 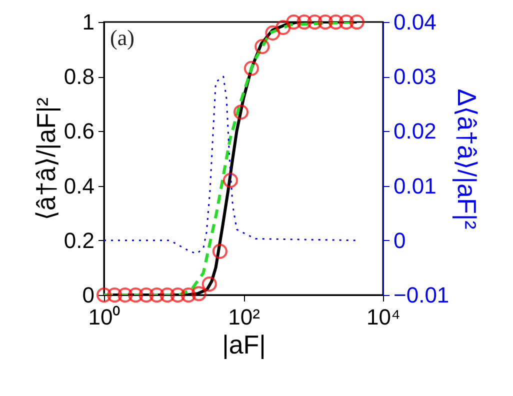 What do you see at coordinates (244, 345) in the screenshot?
I see `x-axis-title: |aF|` at bounding box center [244, 345].